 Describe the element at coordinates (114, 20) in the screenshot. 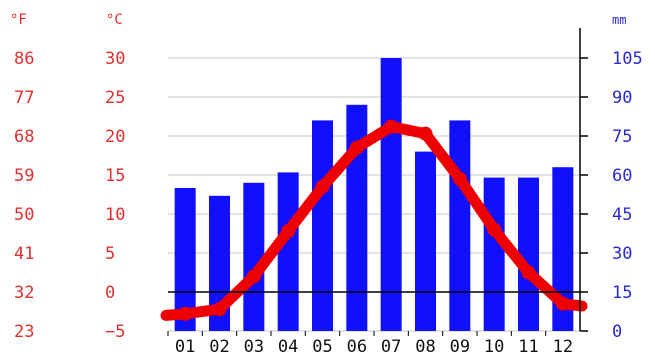

I see `celsius-unit-label: °C` at that location.